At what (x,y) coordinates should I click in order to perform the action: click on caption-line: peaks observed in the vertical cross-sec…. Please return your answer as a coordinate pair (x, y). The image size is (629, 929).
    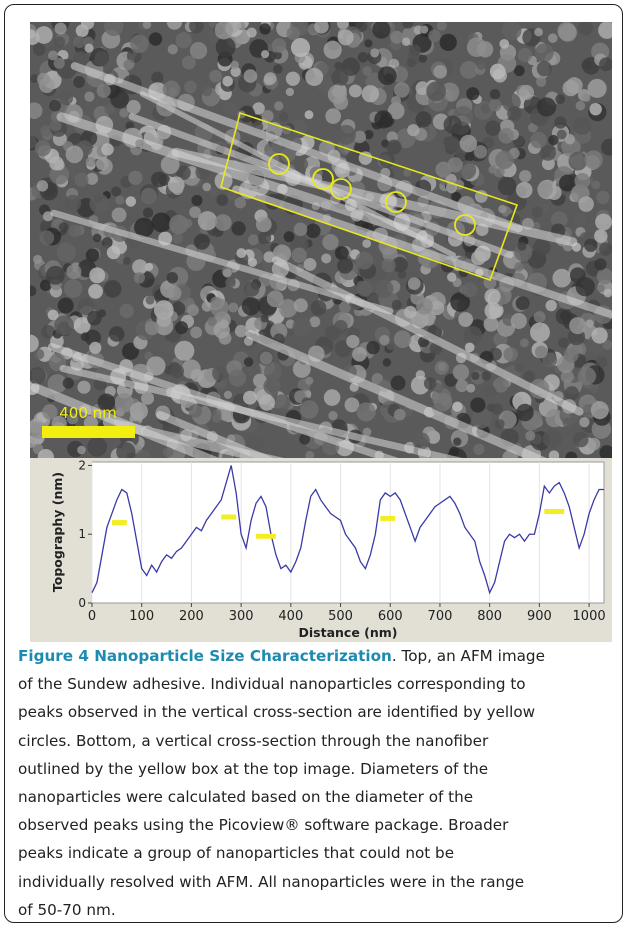
    Looking at the image, I should click on (277, 712).